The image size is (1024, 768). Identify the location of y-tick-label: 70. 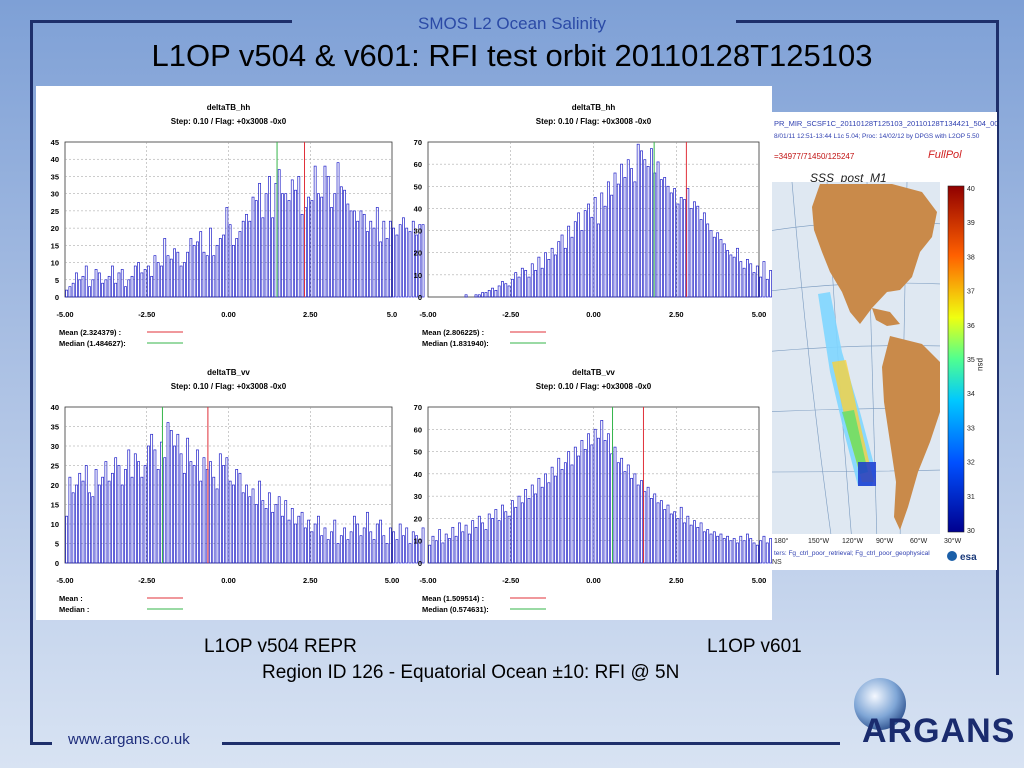
(418, 407).